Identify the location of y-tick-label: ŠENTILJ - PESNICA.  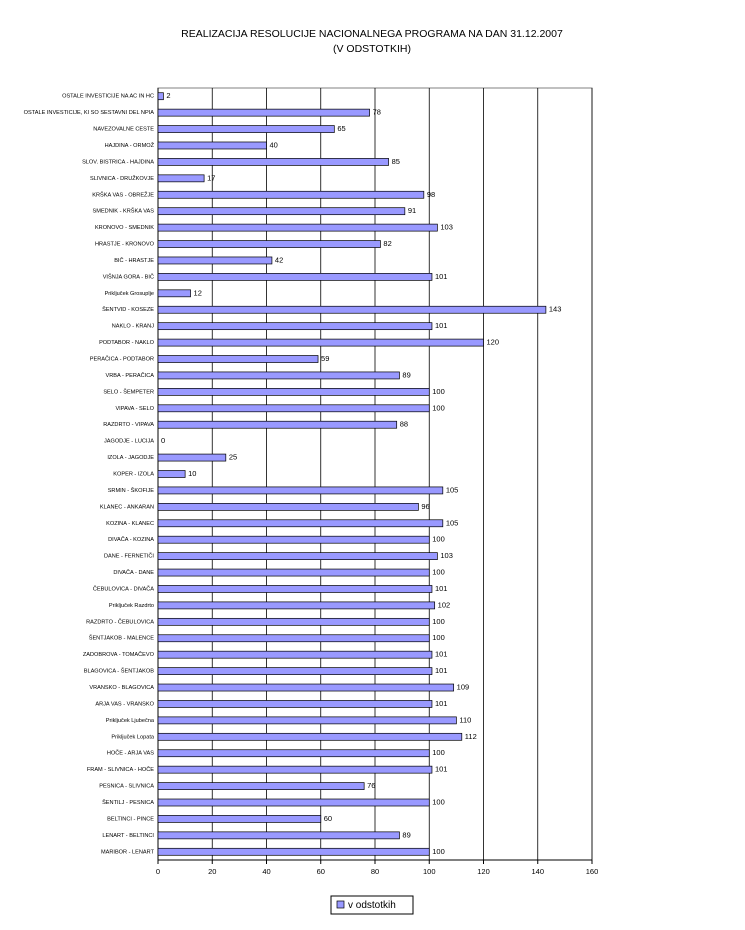
(128, 802).